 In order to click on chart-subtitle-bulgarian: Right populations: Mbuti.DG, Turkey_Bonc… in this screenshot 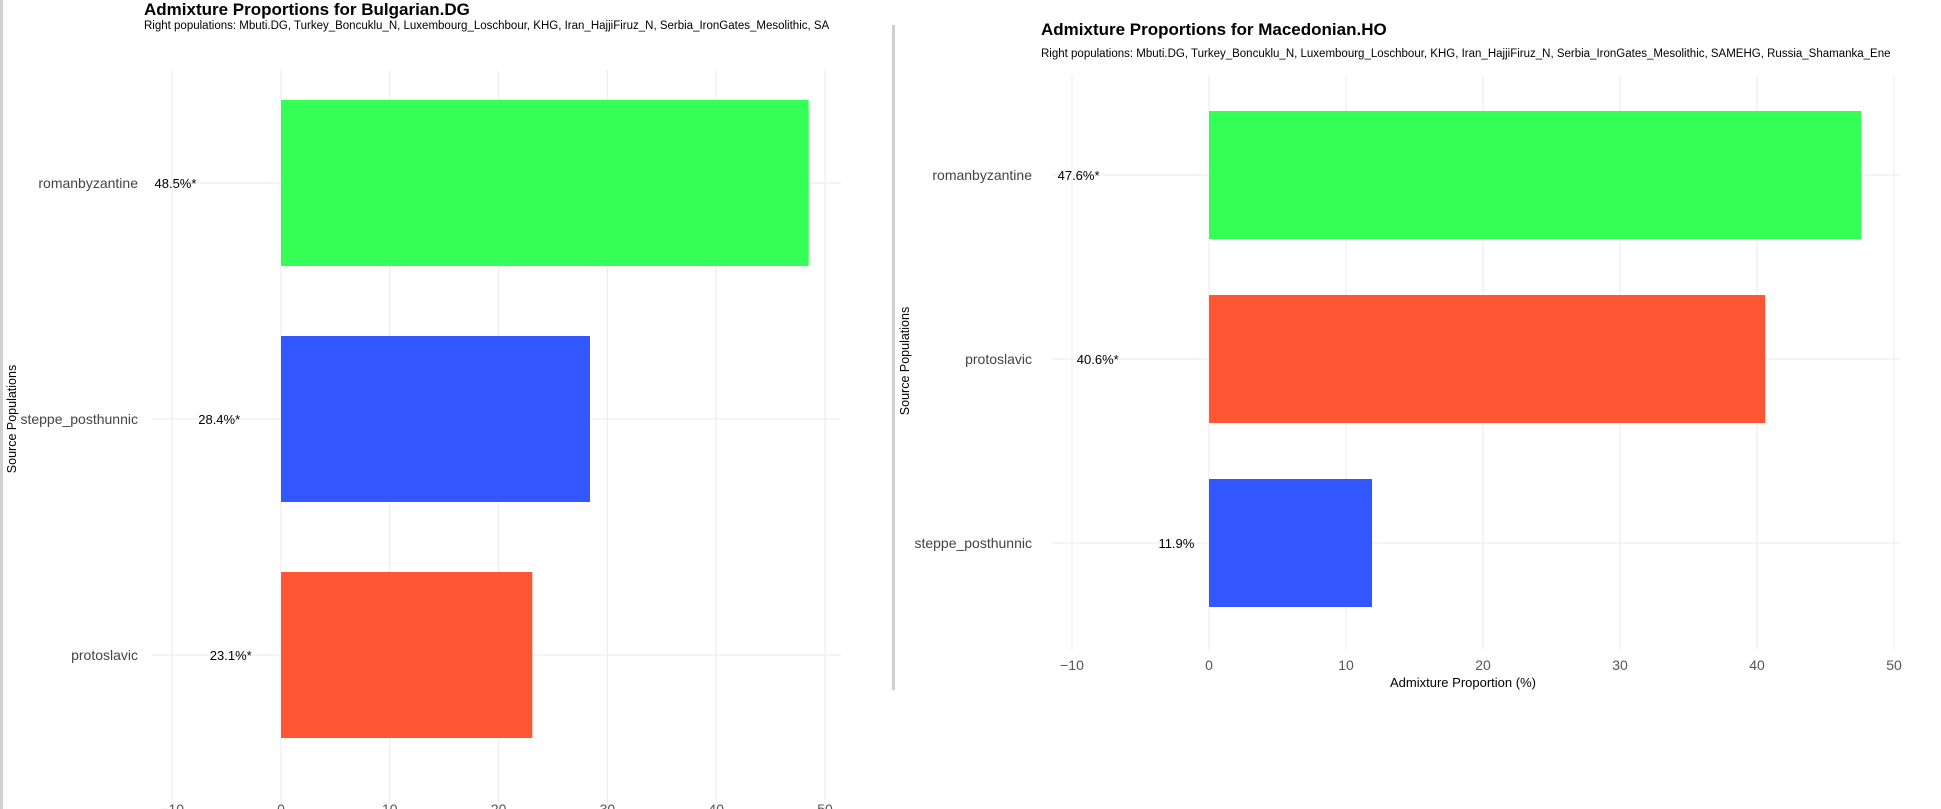, I will do `click(487, 26)`.